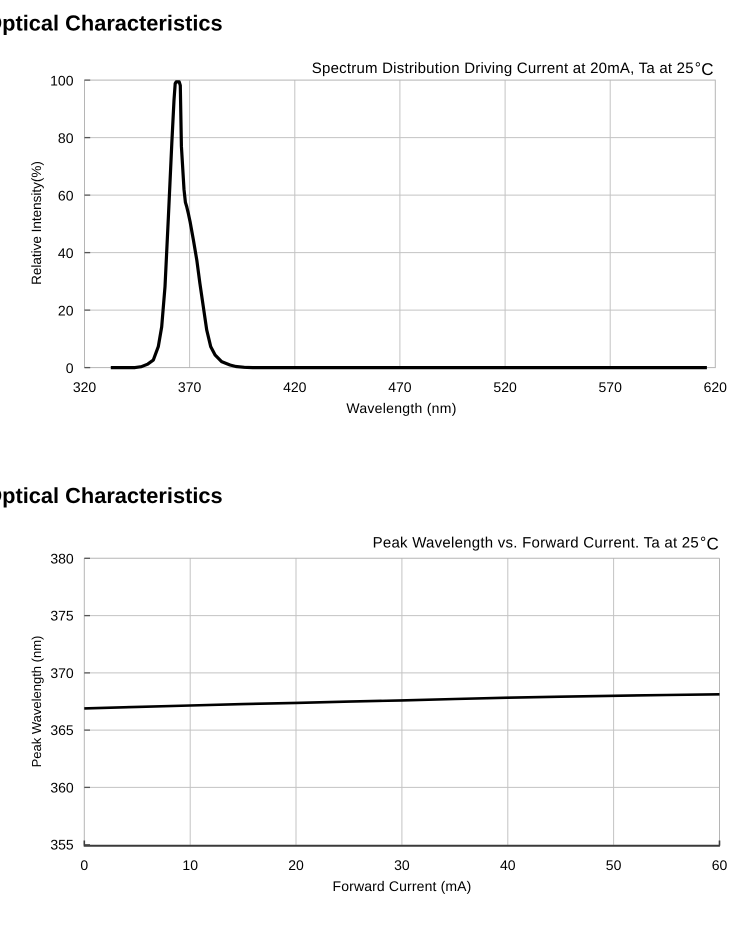  Describe the element at coordinates (36, 702) in the screenshot. I see `svg-text: Peak Wavelength (nm)` at that location.